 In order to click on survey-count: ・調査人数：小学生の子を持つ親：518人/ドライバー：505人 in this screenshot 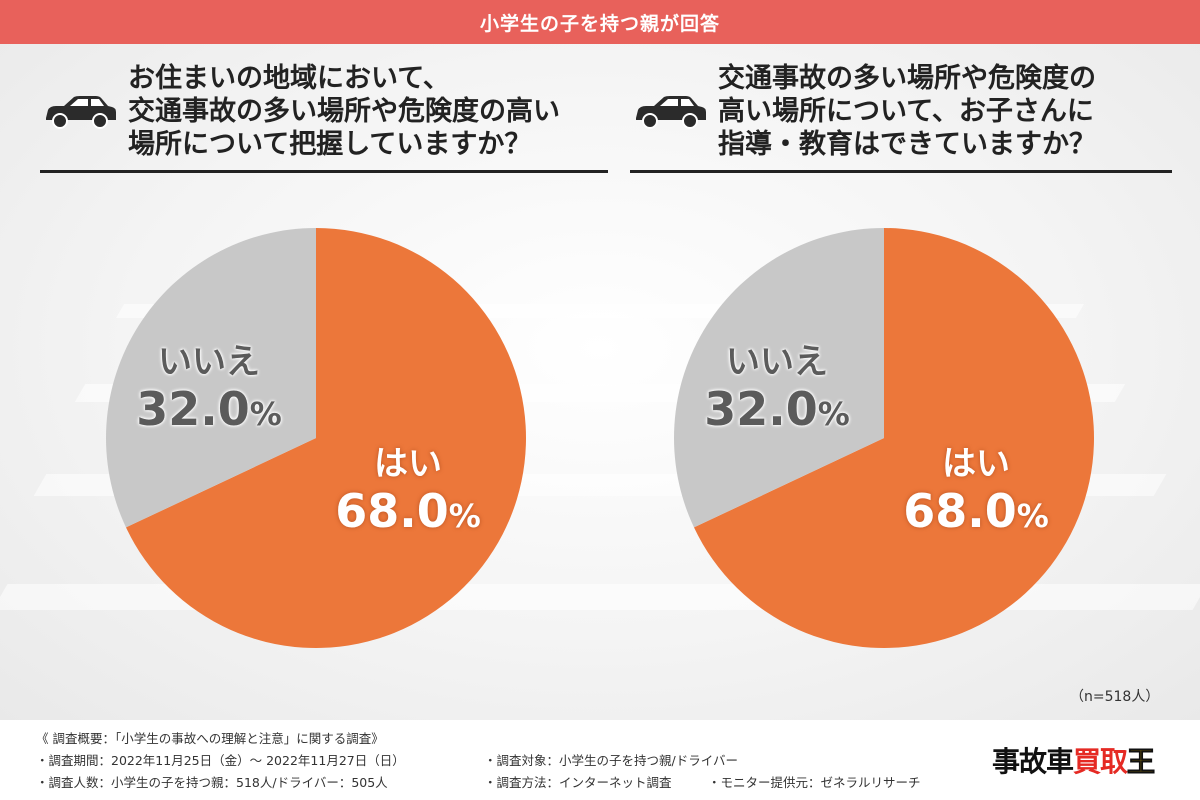, I will do `click(212, 782)`.